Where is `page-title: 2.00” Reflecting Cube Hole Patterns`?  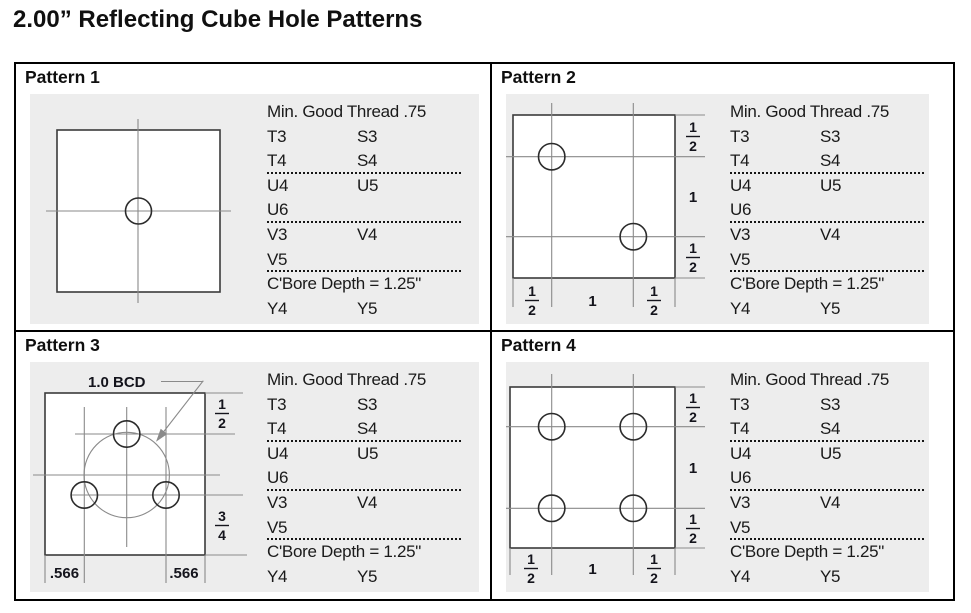 page-title: 2.00” Reflecting Cube Hole Patterns is located at coordinates (218, 19).